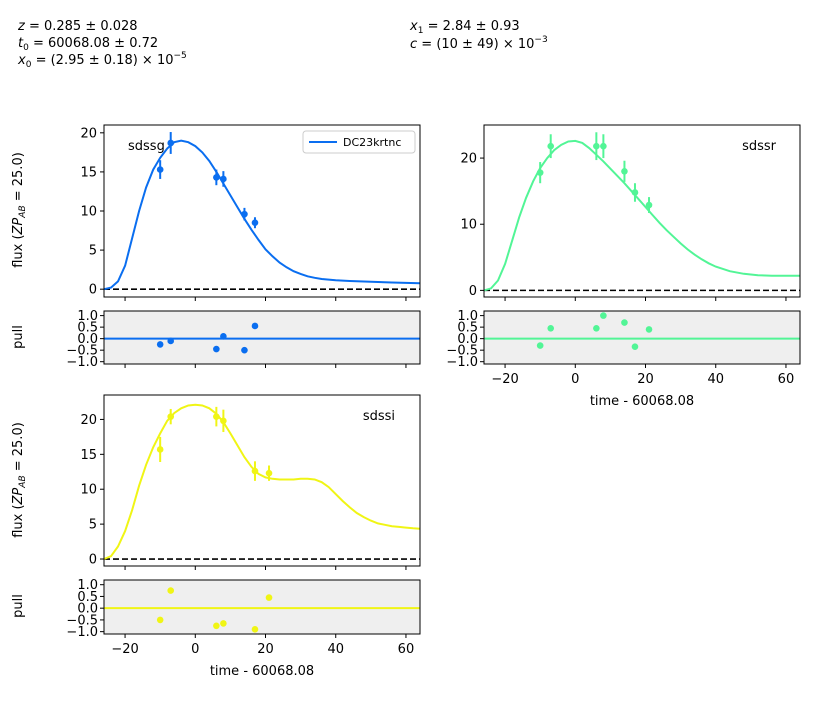 This screenshot has height=703, width=819. I want to click on model-curve-sdssr, so click(641, 215).